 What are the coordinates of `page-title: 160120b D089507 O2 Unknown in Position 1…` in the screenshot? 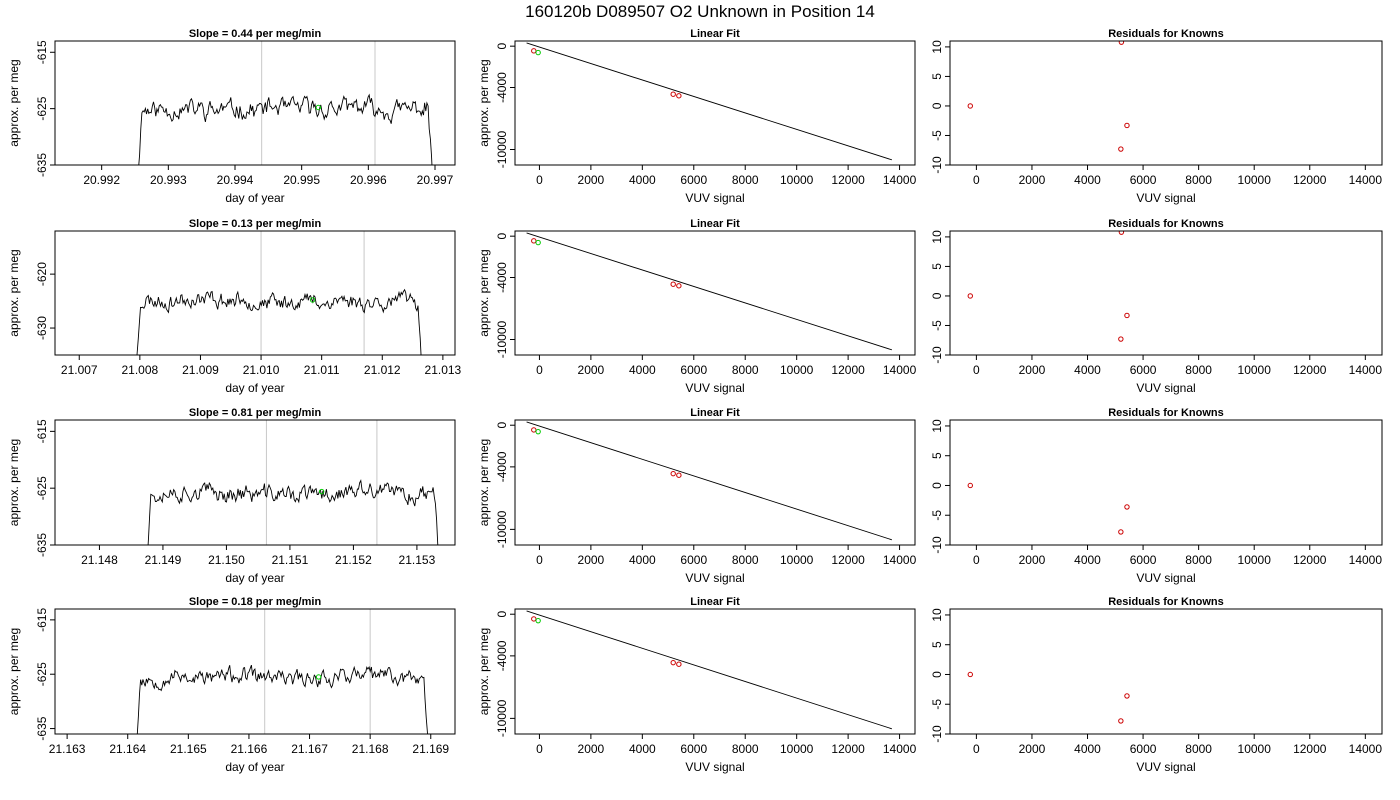 It's located at (700, 11).